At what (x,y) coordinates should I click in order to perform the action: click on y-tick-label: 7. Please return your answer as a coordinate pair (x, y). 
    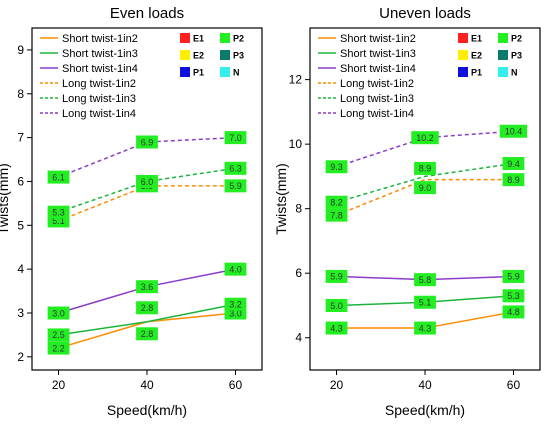
    Looking at the image, I should click on (20, 138).